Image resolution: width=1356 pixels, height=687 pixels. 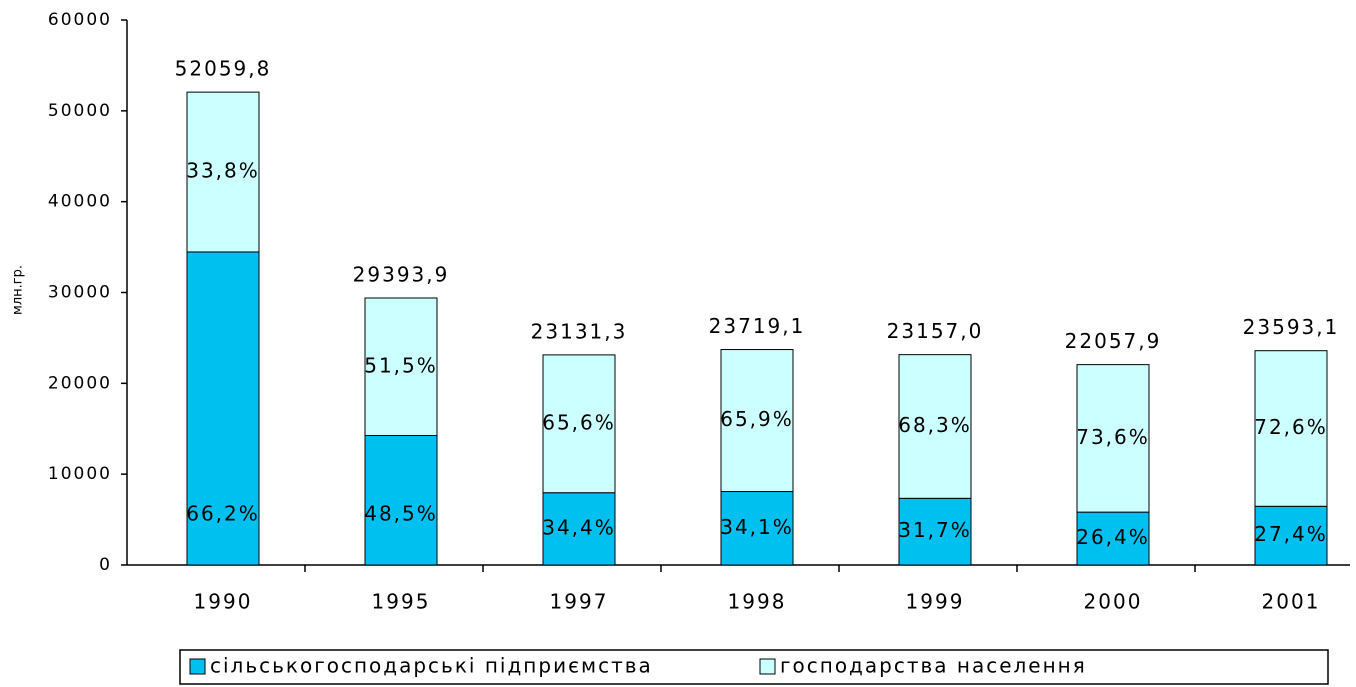 I want to click on total-label: 23719,1, so click(x=757, y=326).